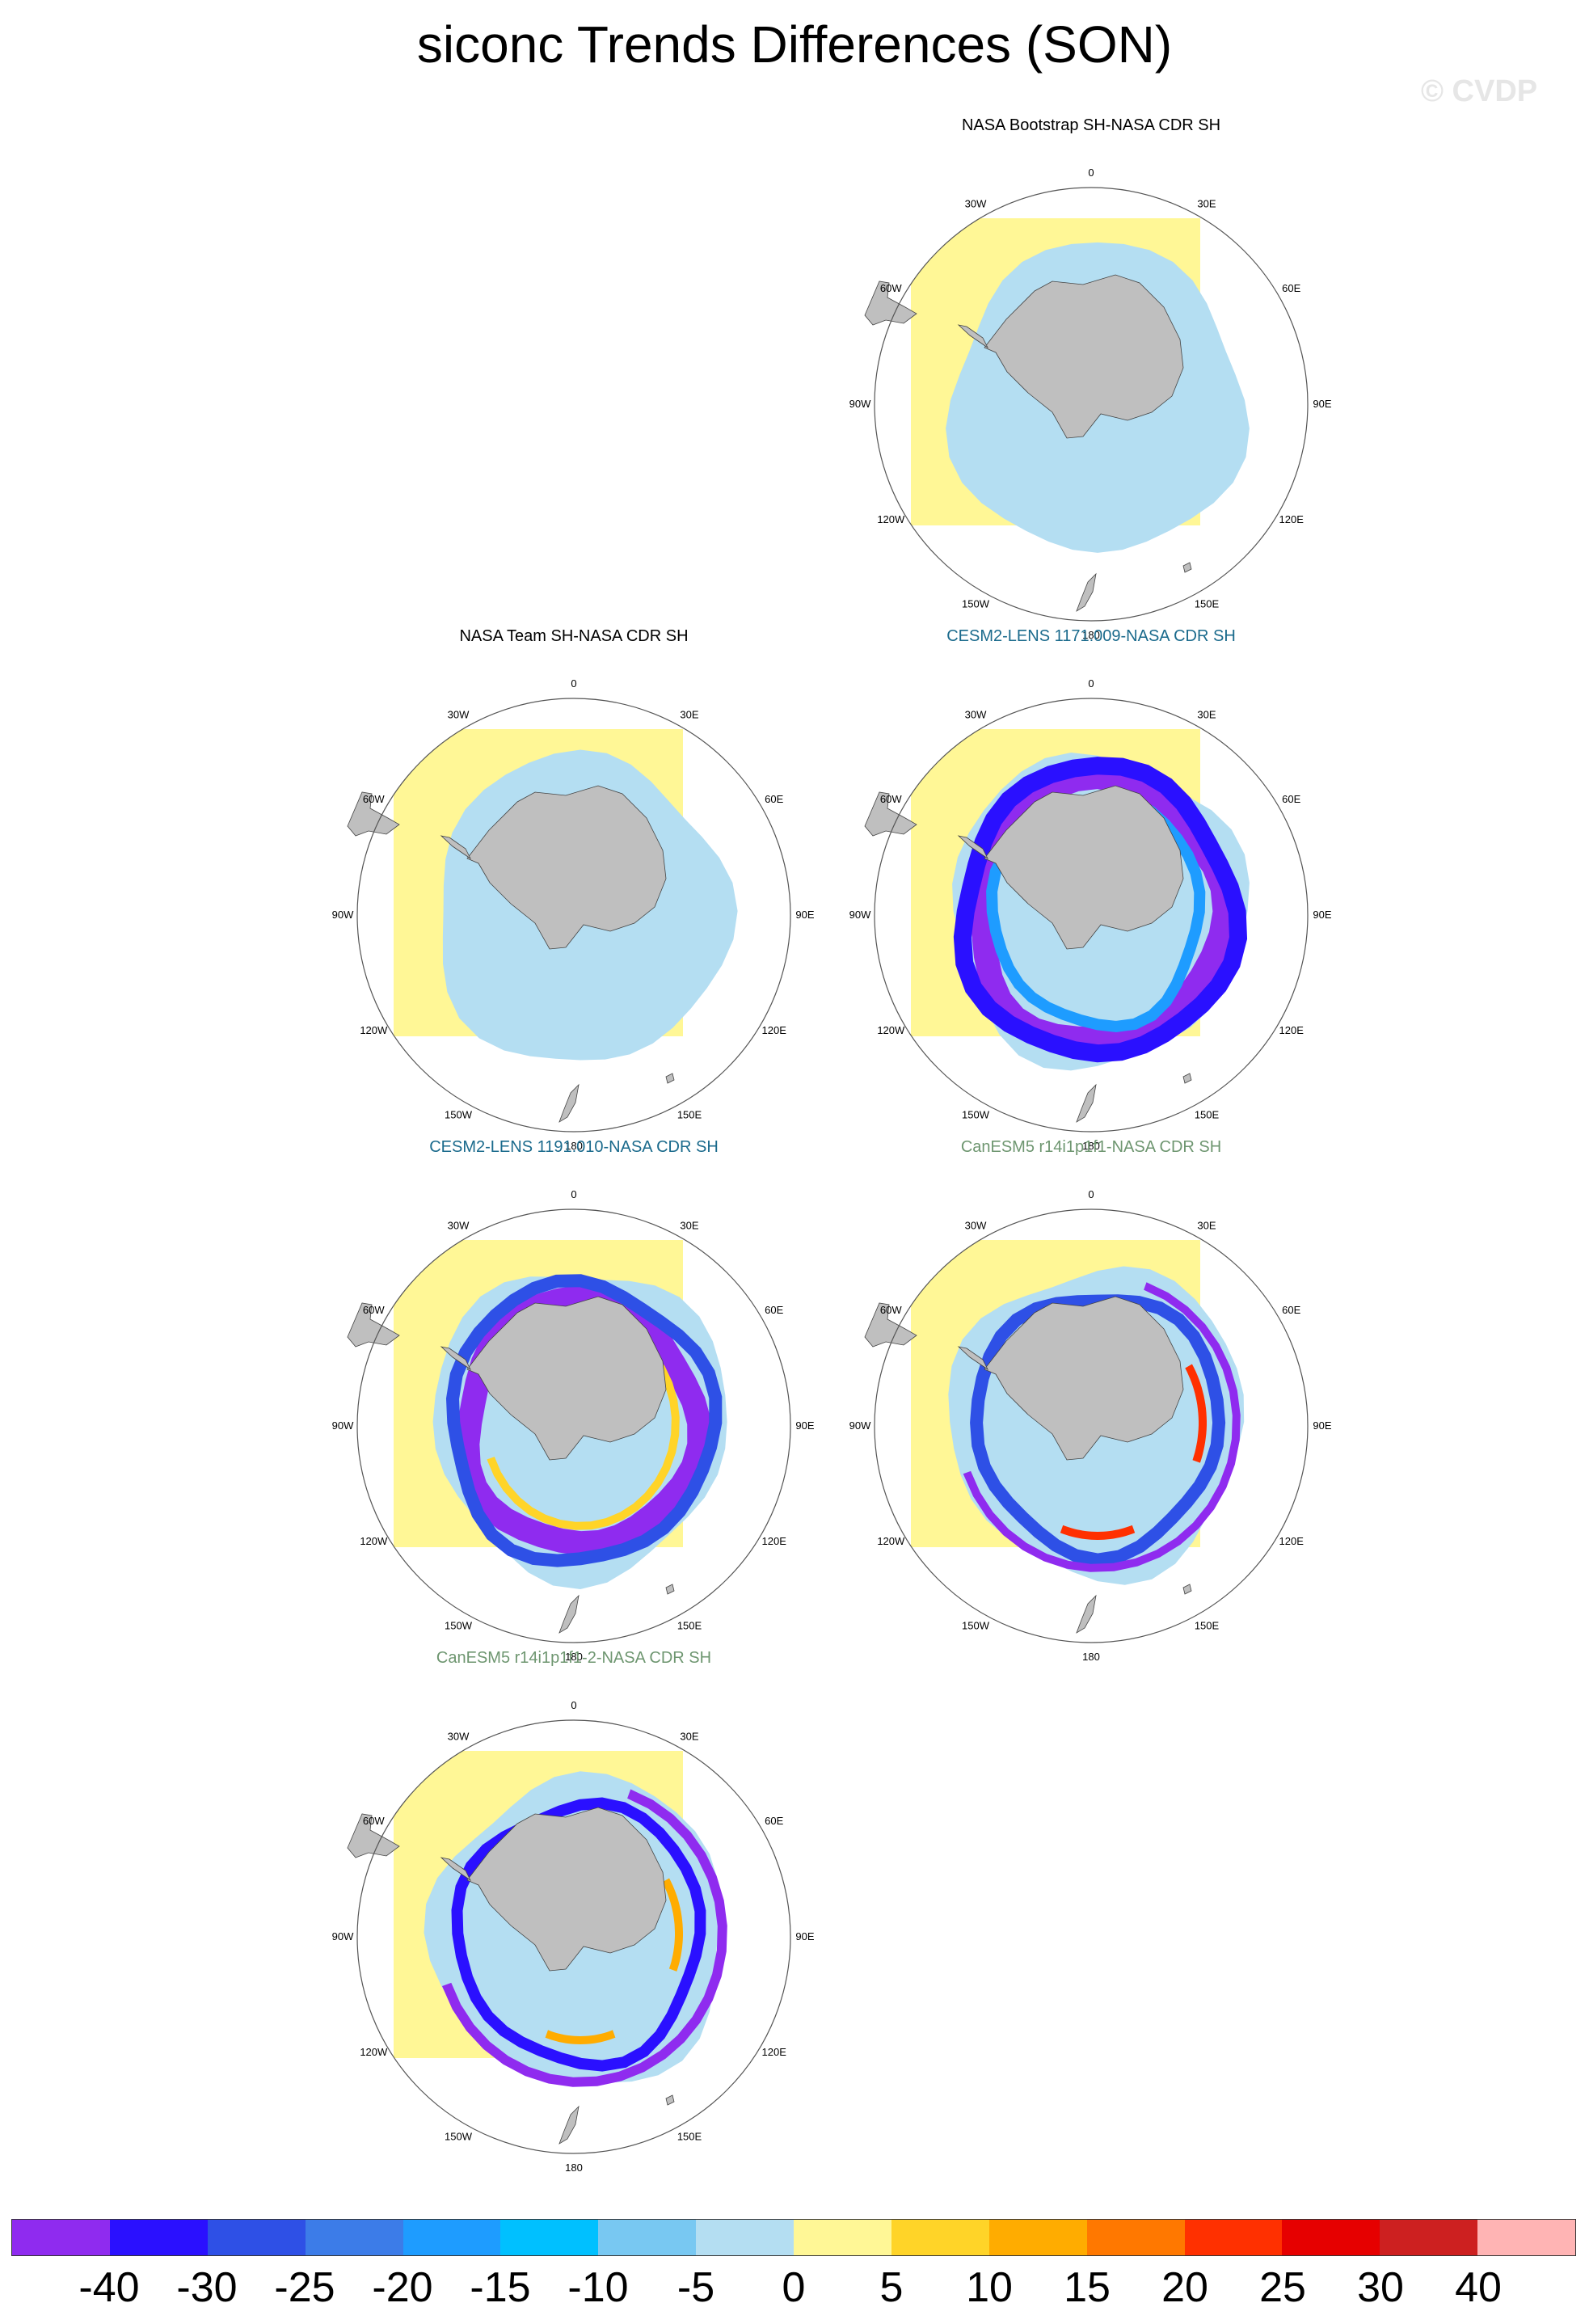  What do you see at coordinates (891, 2287) in the screenshot?
I see `colorbar-tick-label: 5` at bounding box center [891, 2287].